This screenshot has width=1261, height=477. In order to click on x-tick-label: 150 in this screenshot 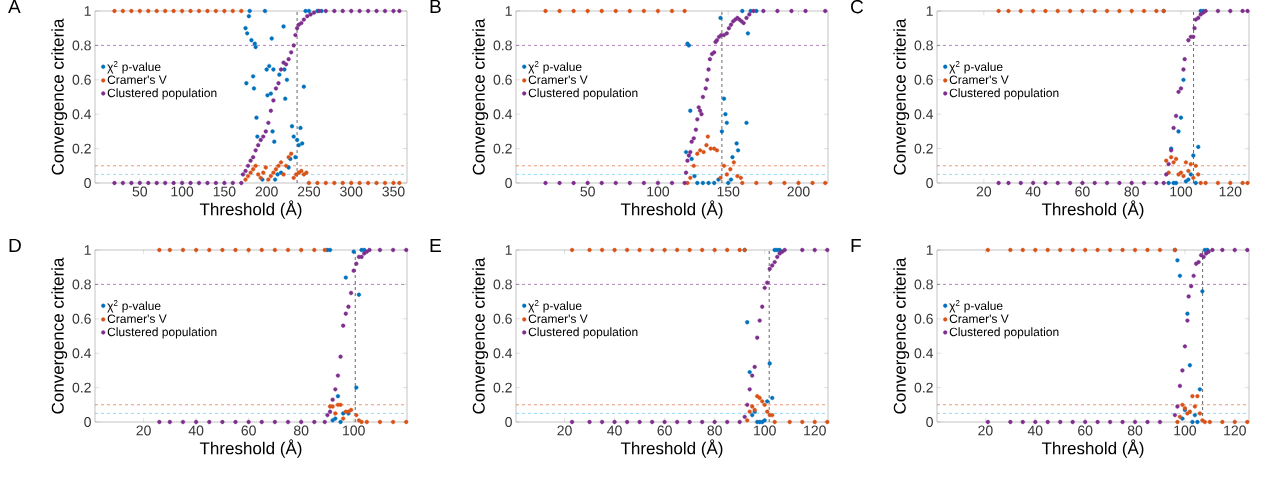, I will do `click(224, 191)`.